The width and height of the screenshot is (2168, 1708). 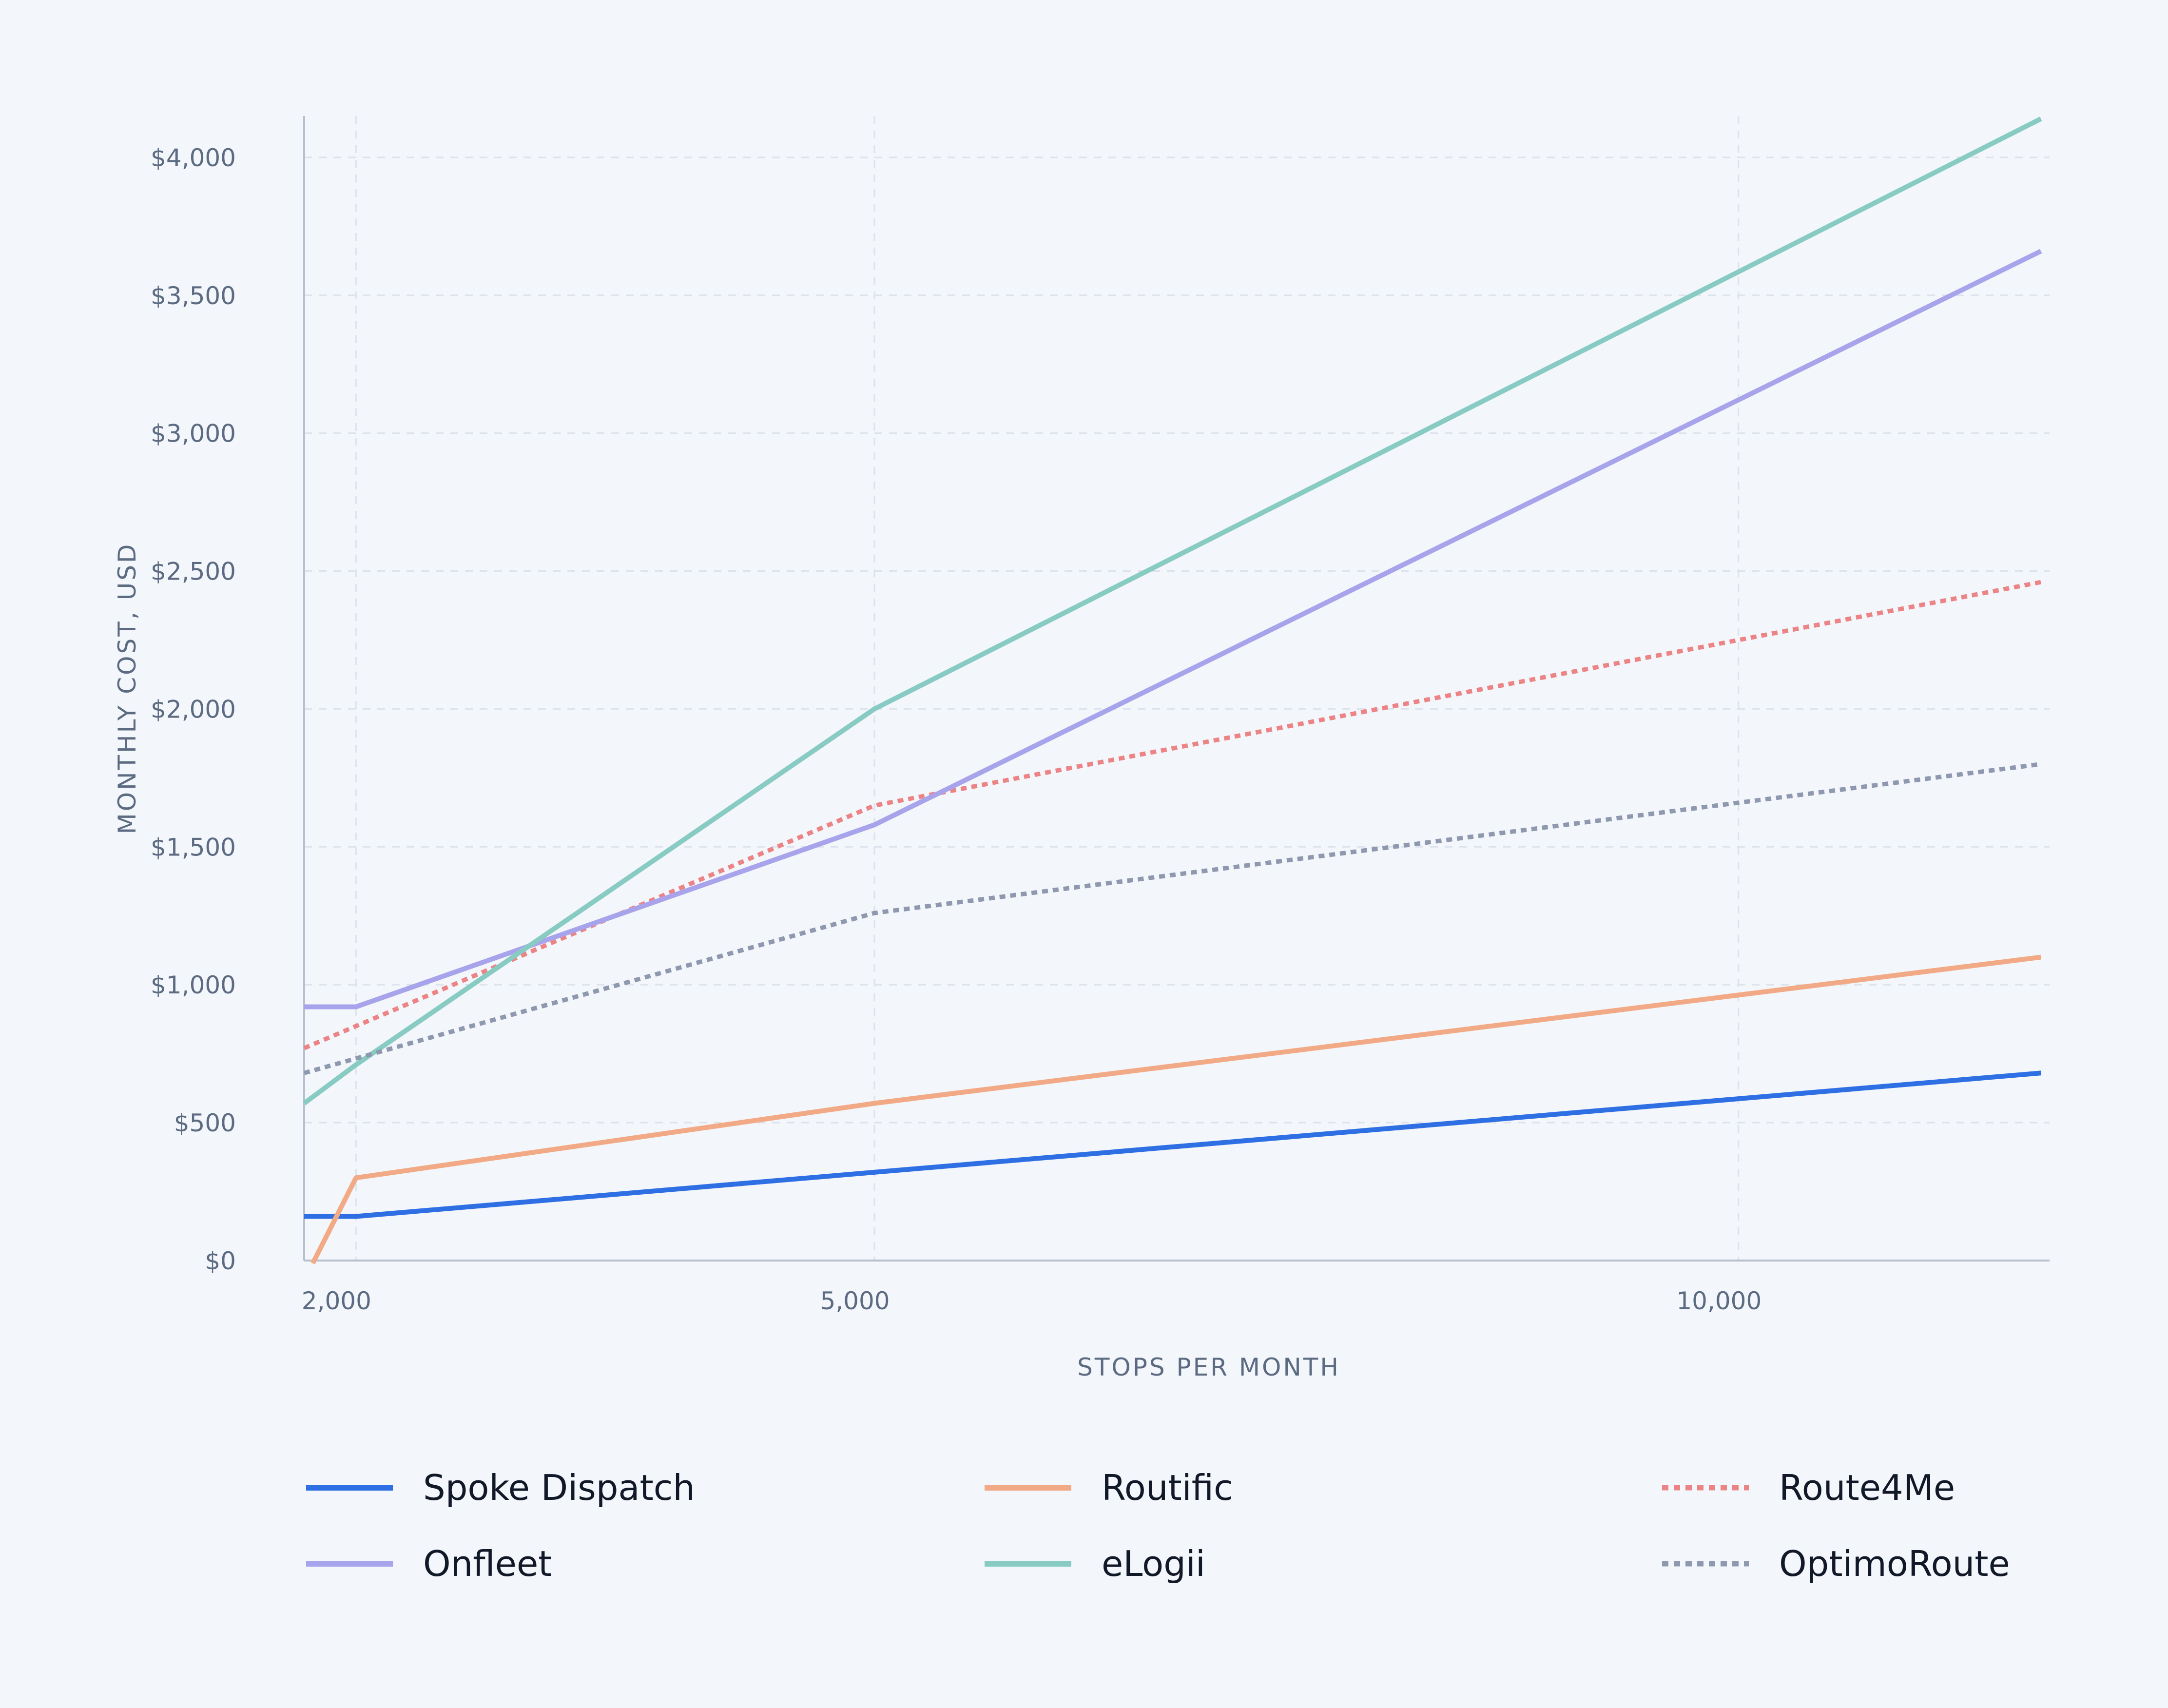 What do you see at coordinates (1867, 1487) in the screenshot?
I see `legend-label: Route4Me` at bounding box center [1867, 1487].